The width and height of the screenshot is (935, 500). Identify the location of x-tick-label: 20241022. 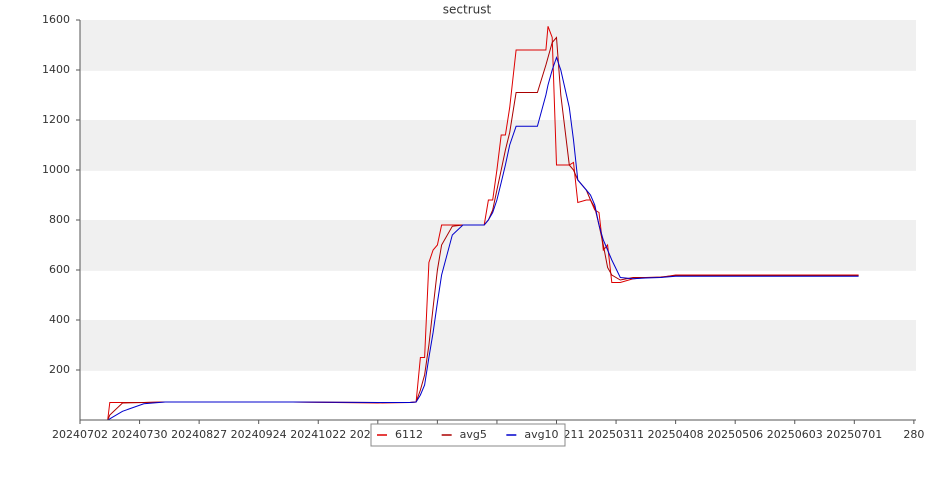
(318, 434).